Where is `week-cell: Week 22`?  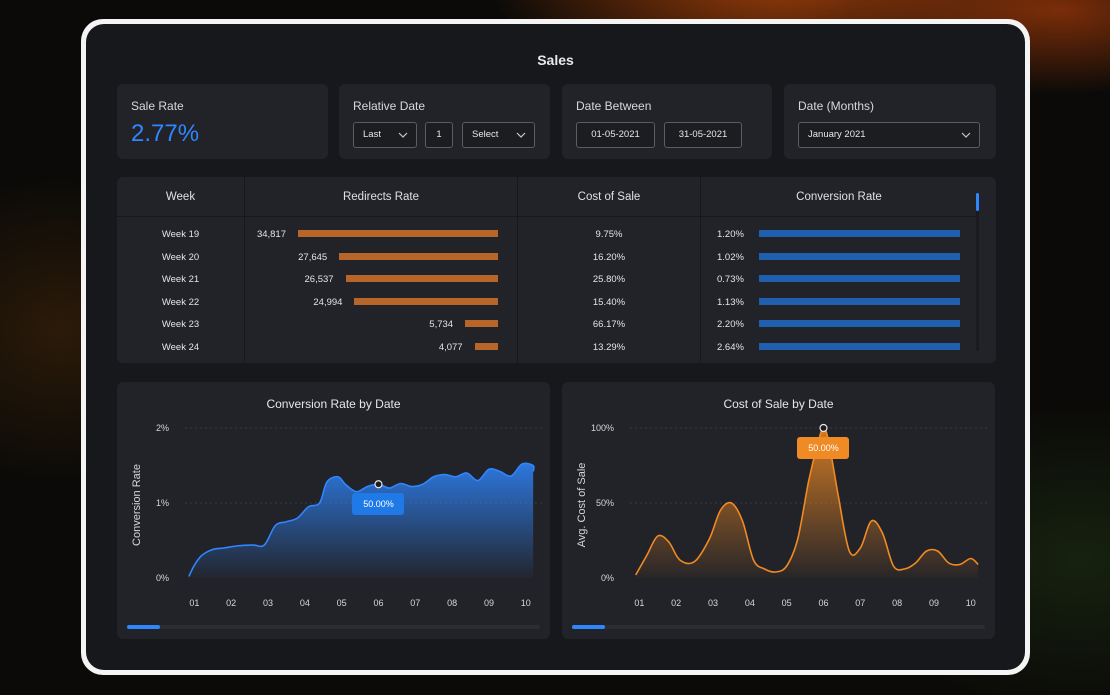 week-cell: Week 22 is located at coordinates (180, 302).